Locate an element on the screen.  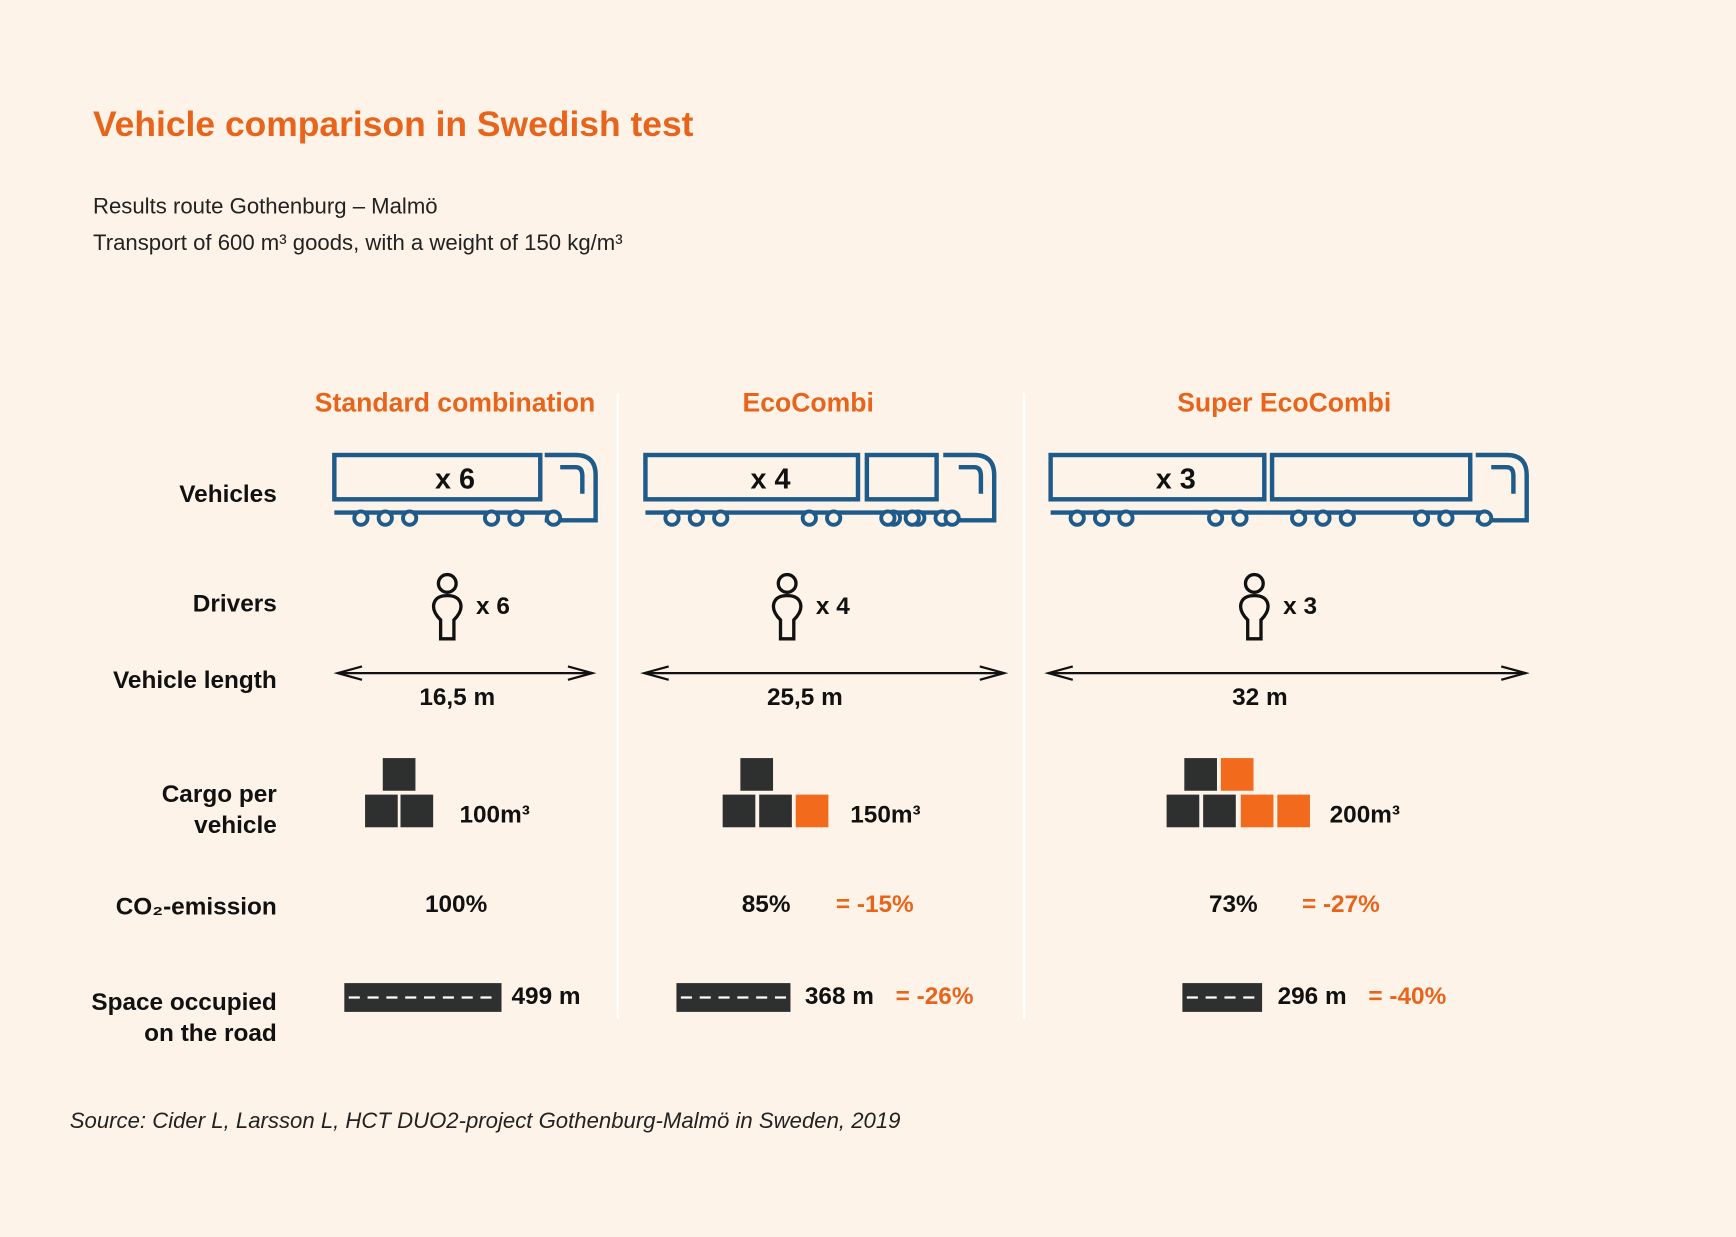
row-label: Vehicles is located at coordinates (228, 493).